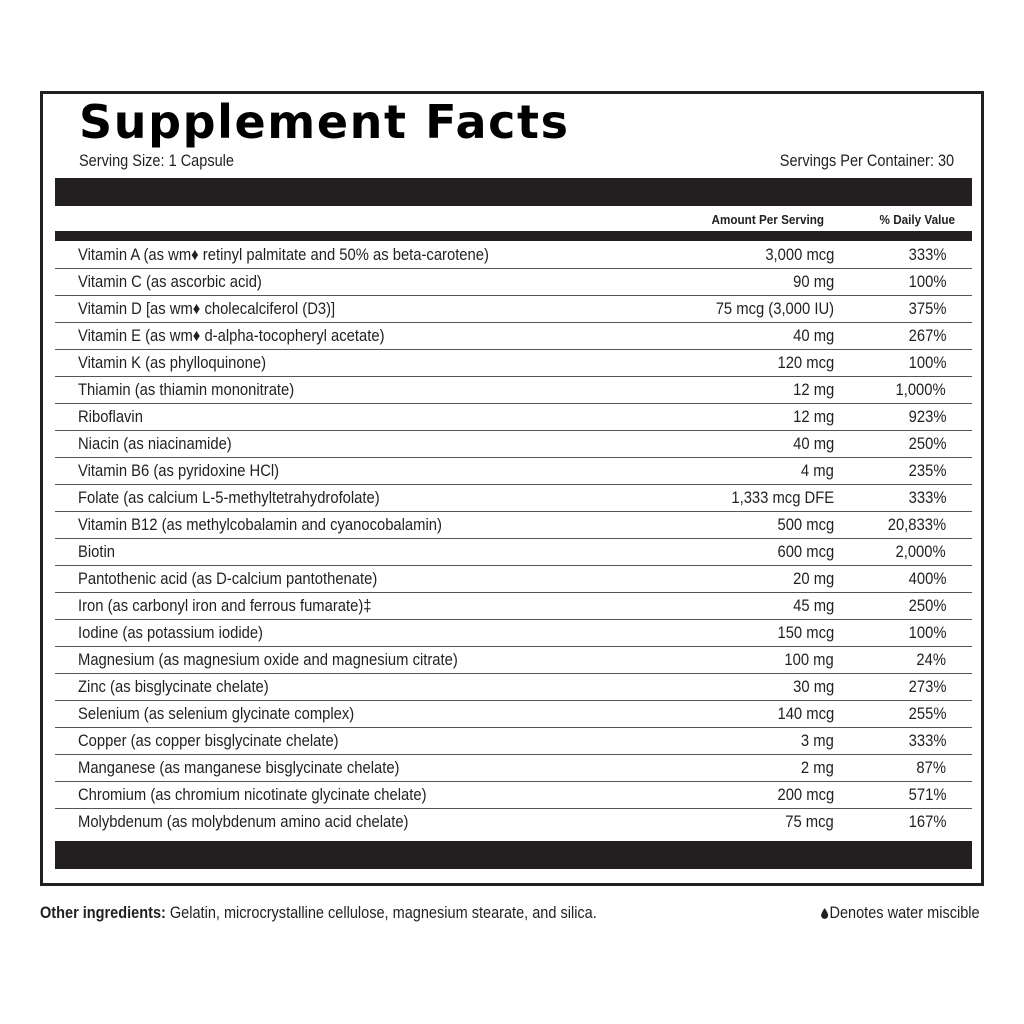 The height and width of the screenshot is (1024, 1024). What do you see at coordinates (103, 913) in the screenshot?
I see `other-ingredients-label: Other ingredients:` at bounding box center [103, 913].